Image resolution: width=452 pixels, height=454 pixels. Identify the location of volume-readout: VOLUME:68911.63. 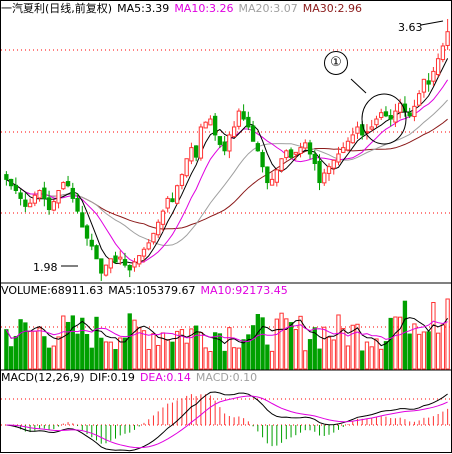
(52, 290).